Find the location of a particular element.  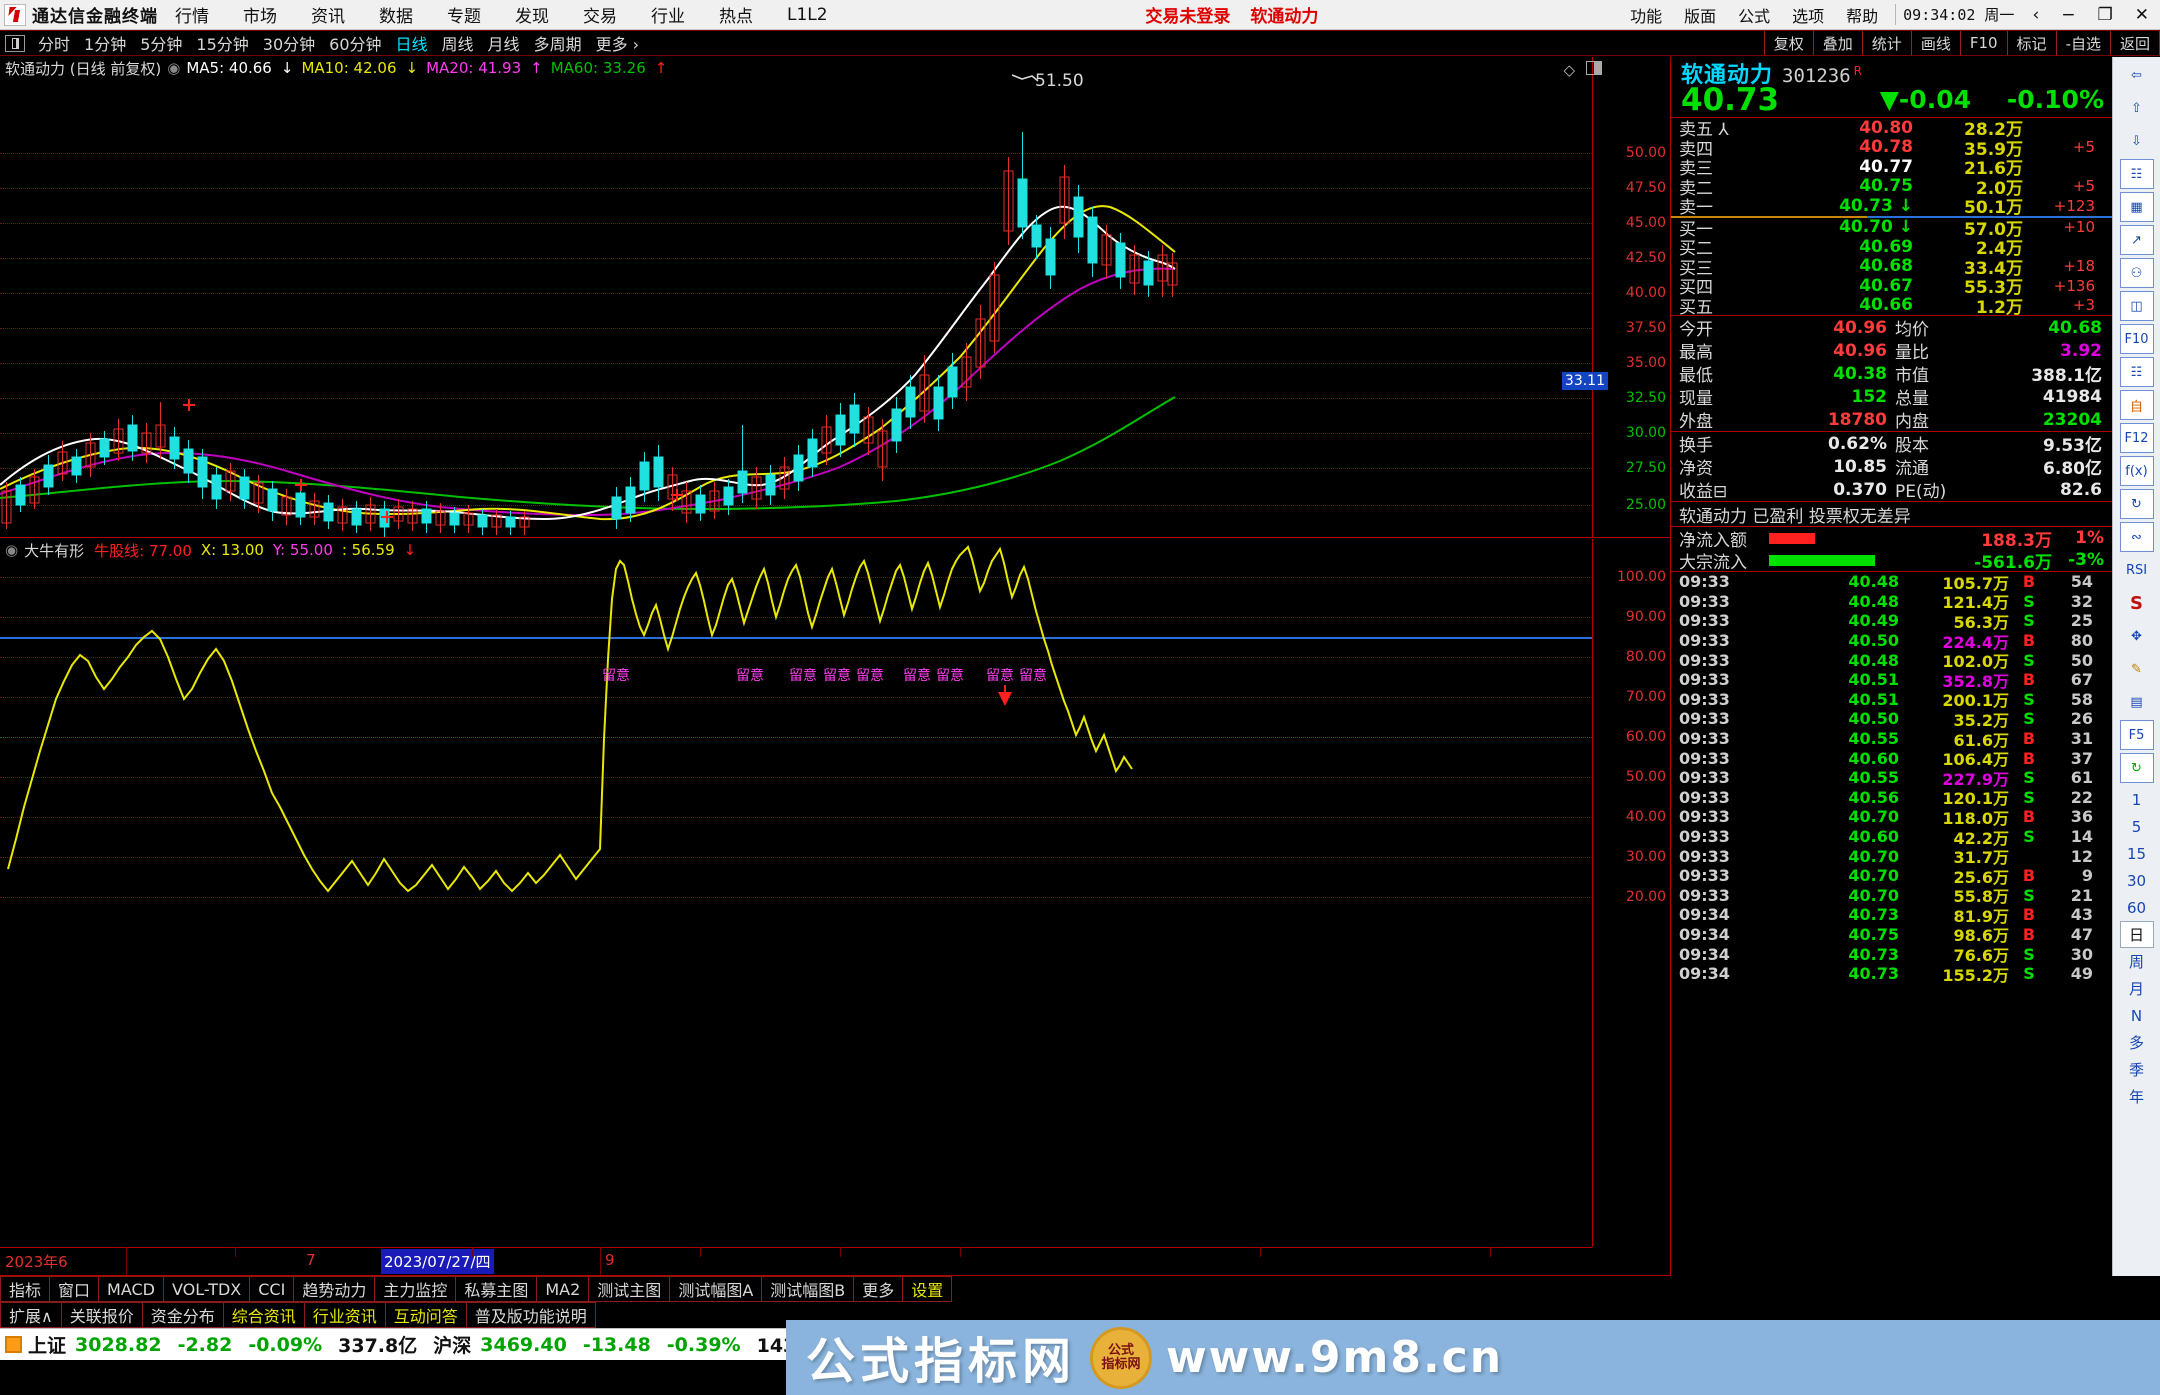

menu-right-2: 公式 is located at coordinates (1754, 16).